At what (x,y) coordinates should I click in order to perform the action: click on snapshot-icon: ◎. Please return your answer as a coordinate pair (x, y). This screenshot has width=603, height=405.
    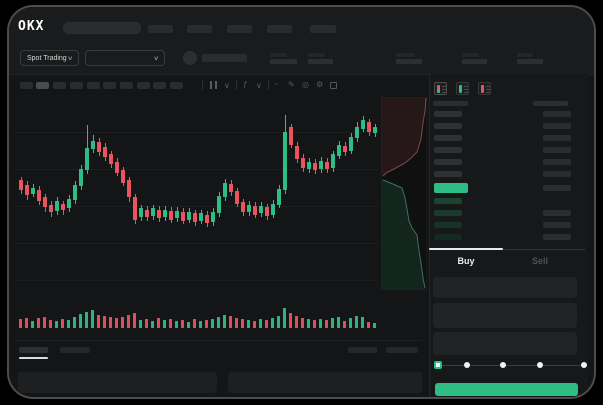
    Looking at the image, I should click on (305, 84).